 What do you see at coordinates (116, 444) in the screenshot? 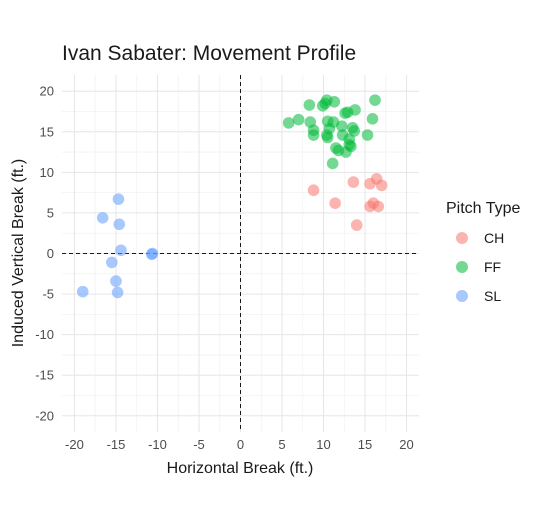
I see `x-tick-label: -15` at bounding box center [116, 444].